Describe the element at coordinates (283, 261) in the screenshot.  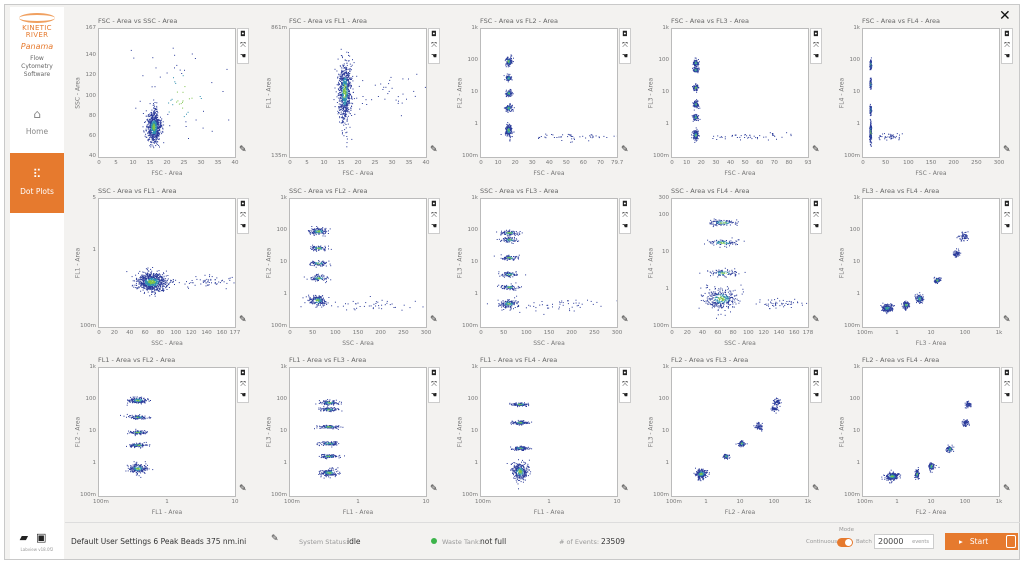
I see `y-tick-label: 10` at that location.